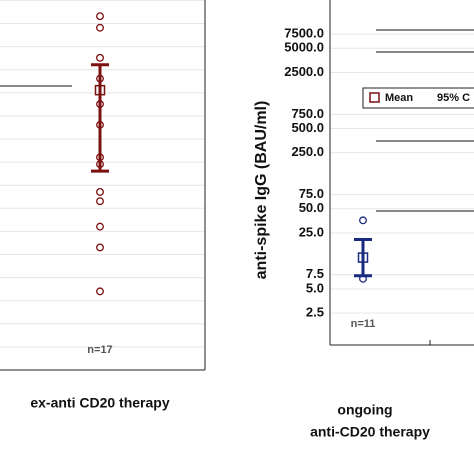  I want to click on y-tick-label: 5.0, so click(315, 287).